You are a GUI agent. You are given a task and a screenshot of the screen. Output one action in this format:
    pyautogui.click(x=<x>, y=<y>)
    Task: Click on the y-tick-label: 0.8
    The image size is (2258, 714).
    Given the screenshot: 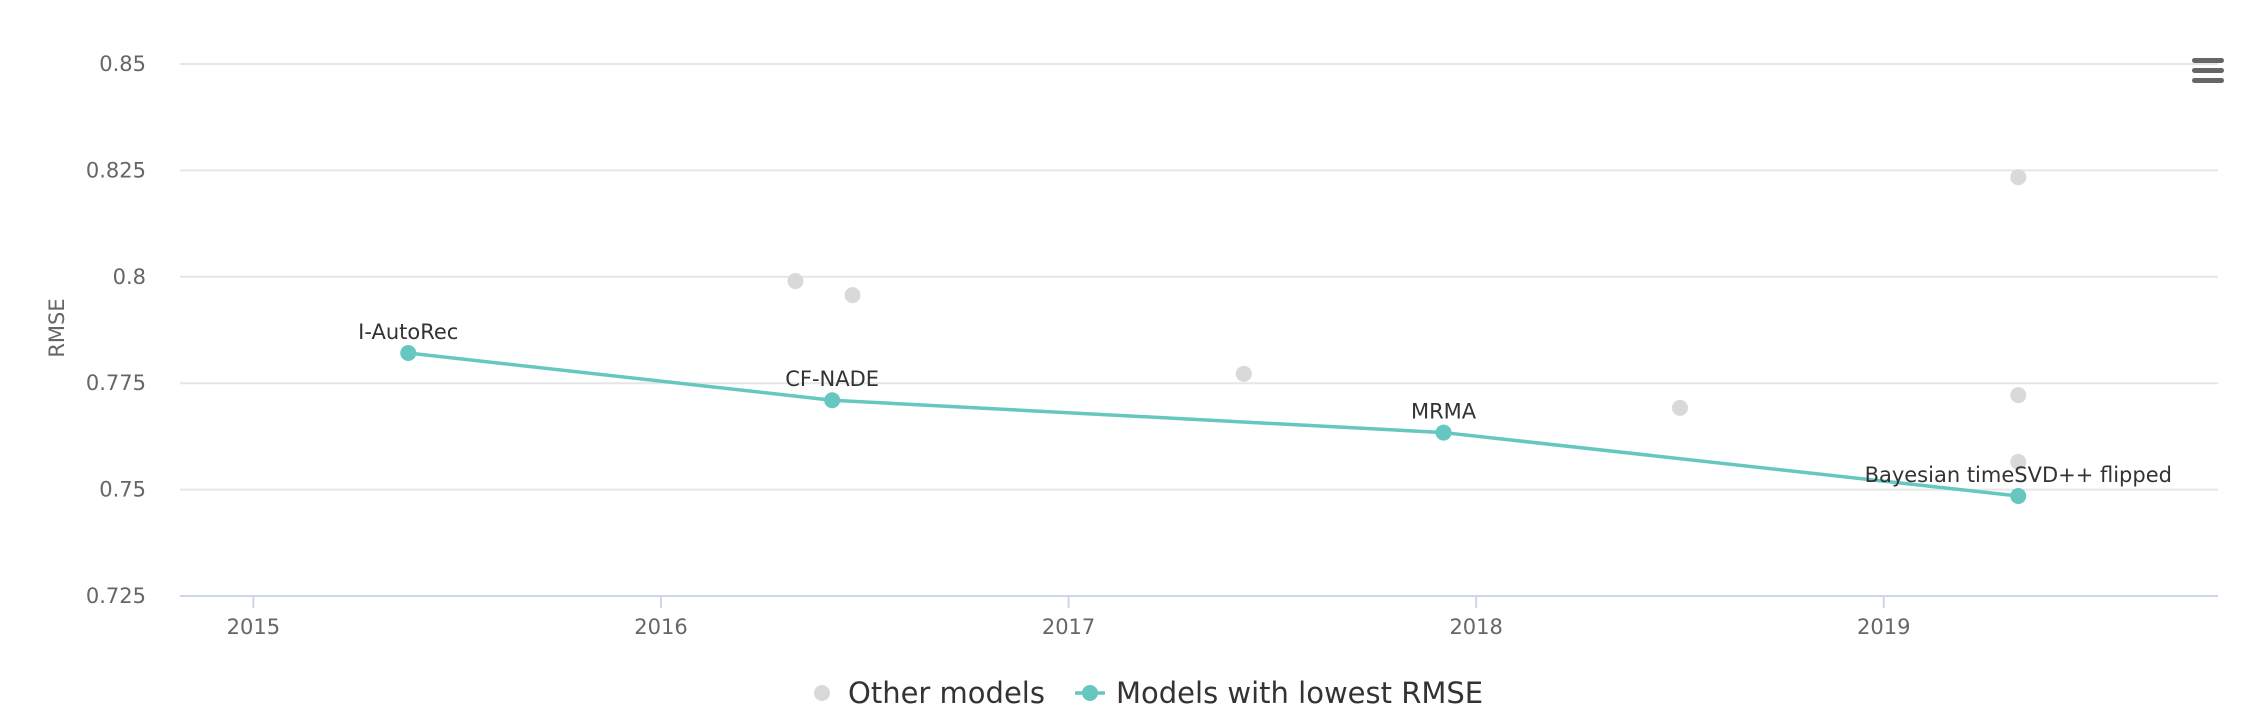 What is the action you would take?
    pyautogui.click(x=129, y=277)
    